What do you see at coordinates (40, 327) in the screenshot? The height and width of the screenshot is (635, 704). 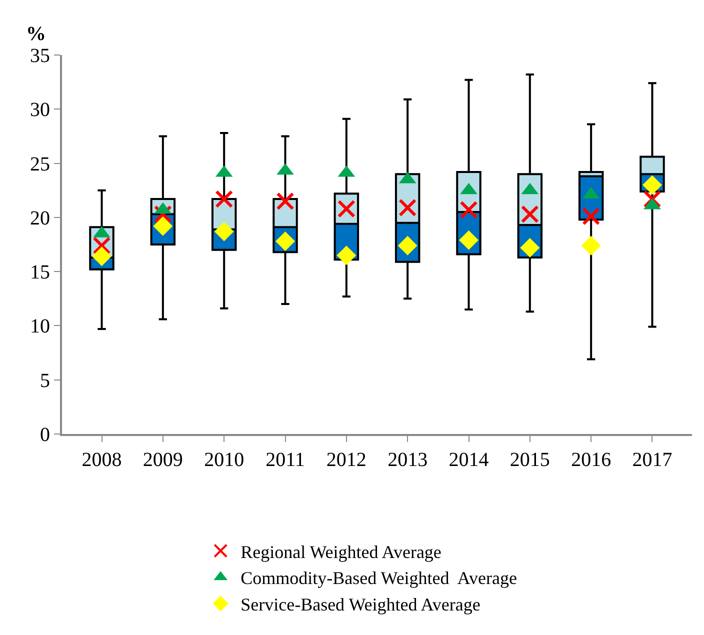 I see `y-tick-label: 10` at bounding box center [40, 327].